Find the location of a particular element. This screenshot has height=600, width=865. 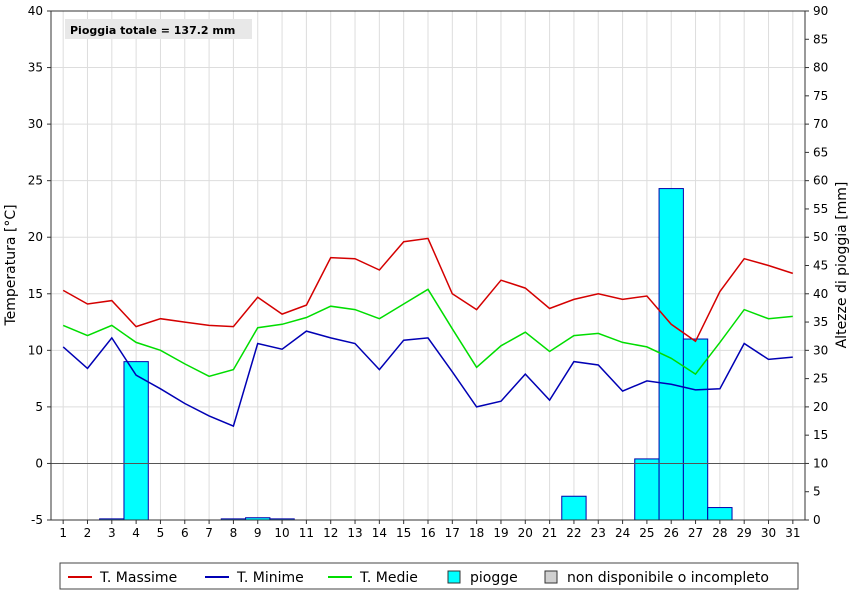

left-tick-label: 40 is located at coordinates (35, 11).